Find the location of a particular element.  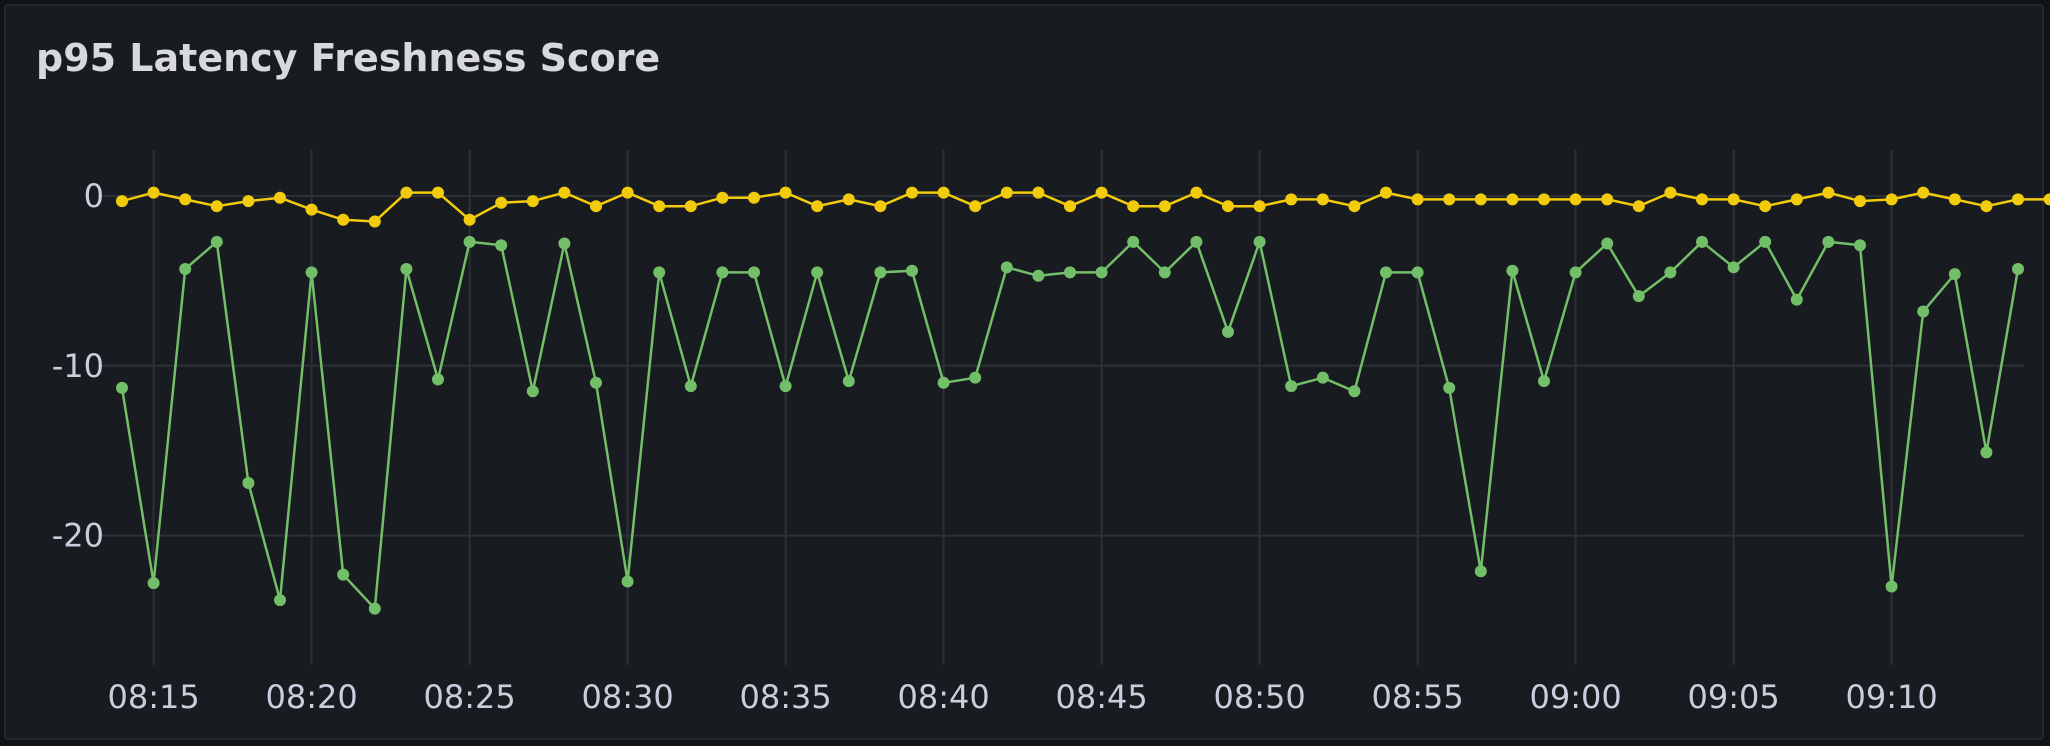

panel-title: p95 Latency Freshness Score is located at coordinates (348, 58).